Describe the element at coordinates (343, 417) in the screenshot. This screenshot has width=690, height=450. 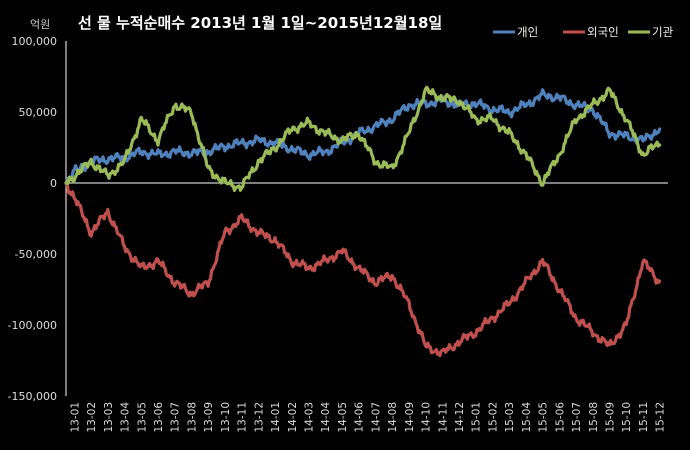
I see `x-tick-label: 14-05` at that location.